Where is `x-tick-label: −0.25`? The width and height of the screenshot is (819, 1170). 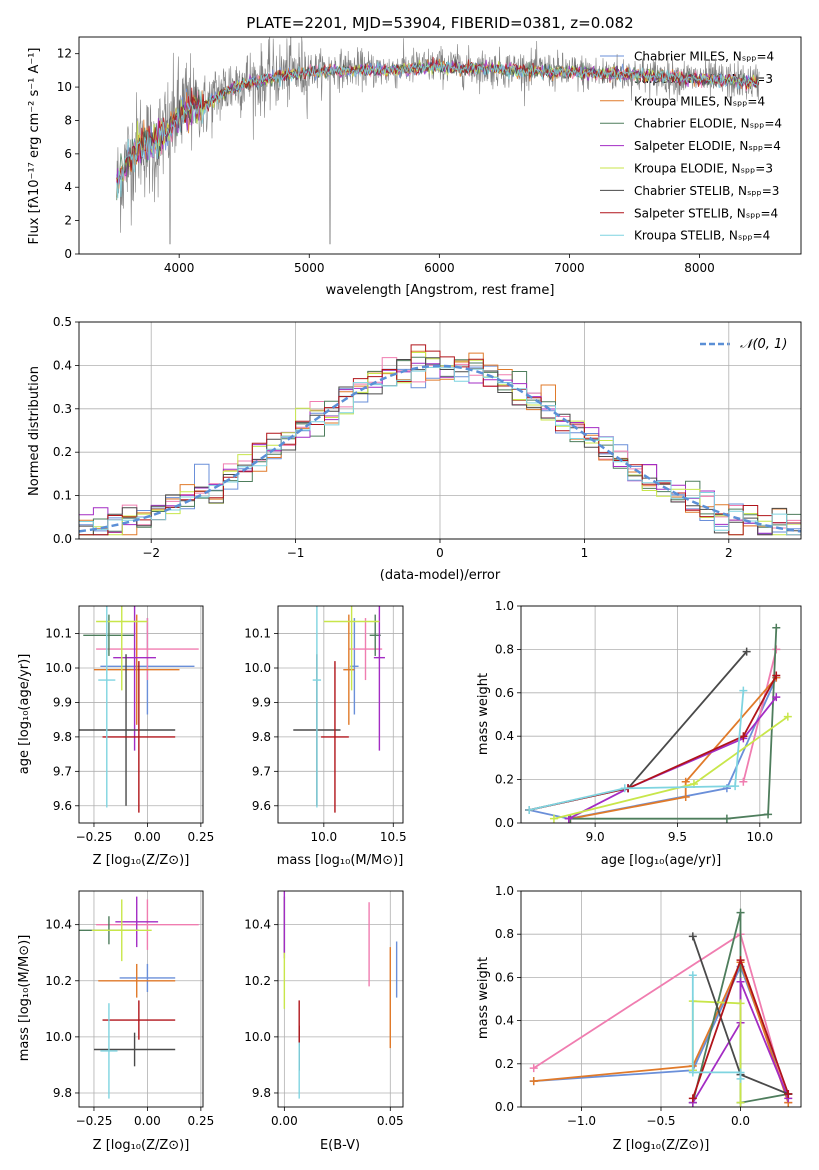 x-tick-label: −0.25 is located at coordinates (94, 1121).